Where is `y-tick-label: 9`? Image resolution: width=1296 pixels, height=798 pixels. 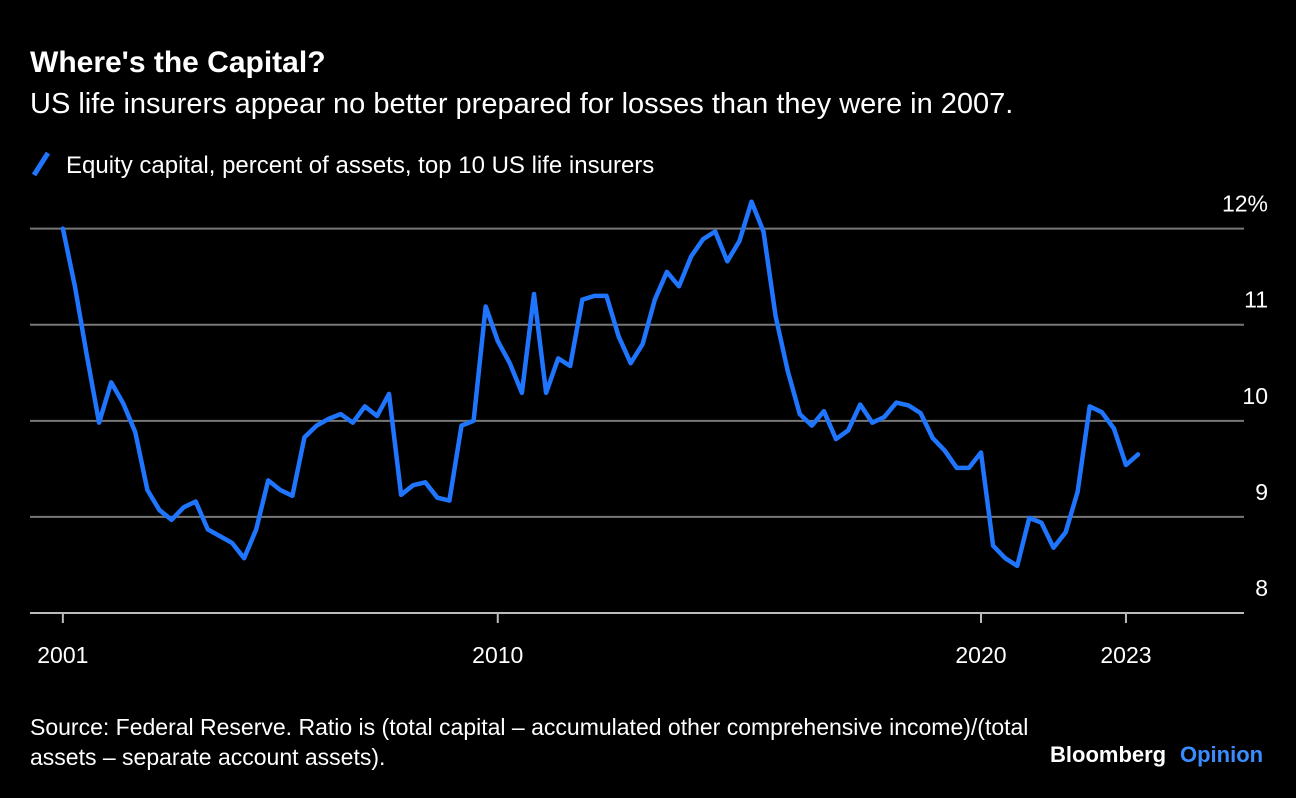 y-tick-label: 9 is located at coordinates (1261, 492).